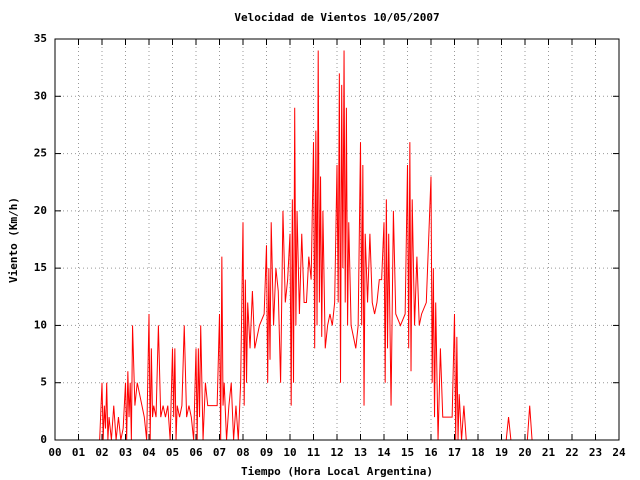 Image resolution: width=640 pixels, height=480 pixels. I want to click on y-tick-label: 0, so click(43, 439).